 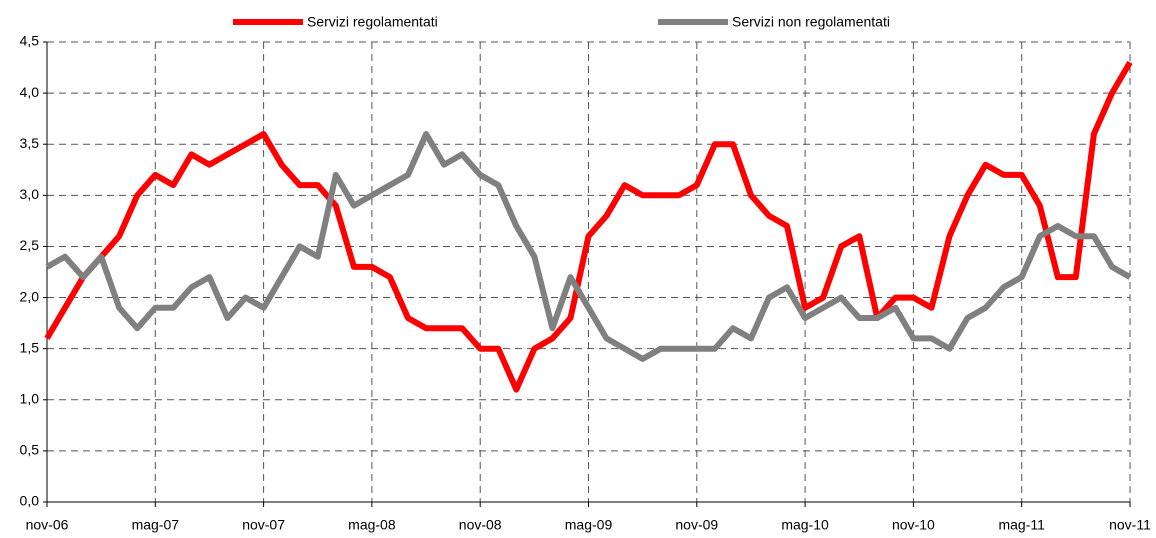 I want to click on legend-label: Servizi regolamentati, so click(x=372, y=22).